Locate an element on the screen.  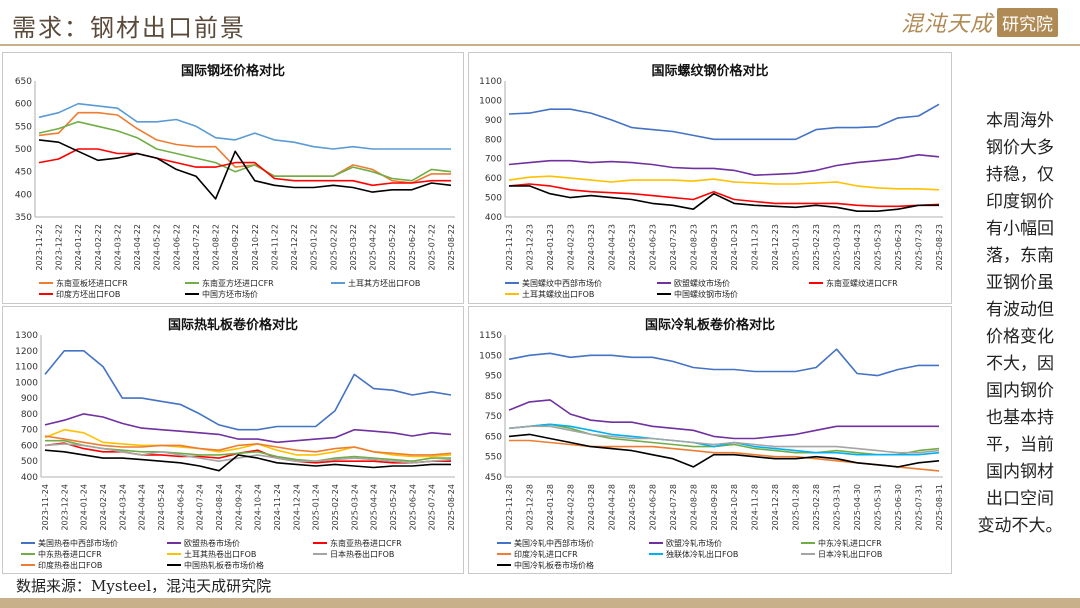
x-tick-label: 2024-04-23 is located at coordinates (611, 247).